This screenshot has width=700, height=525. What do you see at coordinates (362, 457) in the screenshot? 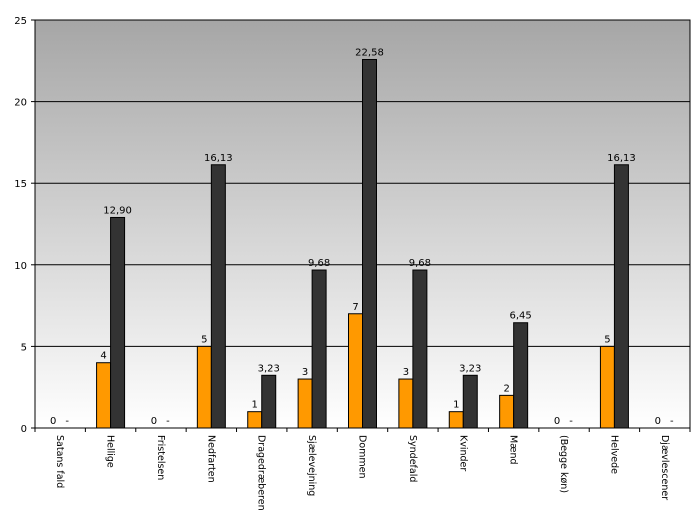
I see `x-tick-label: Dommen` at bounding box center [362, 457].